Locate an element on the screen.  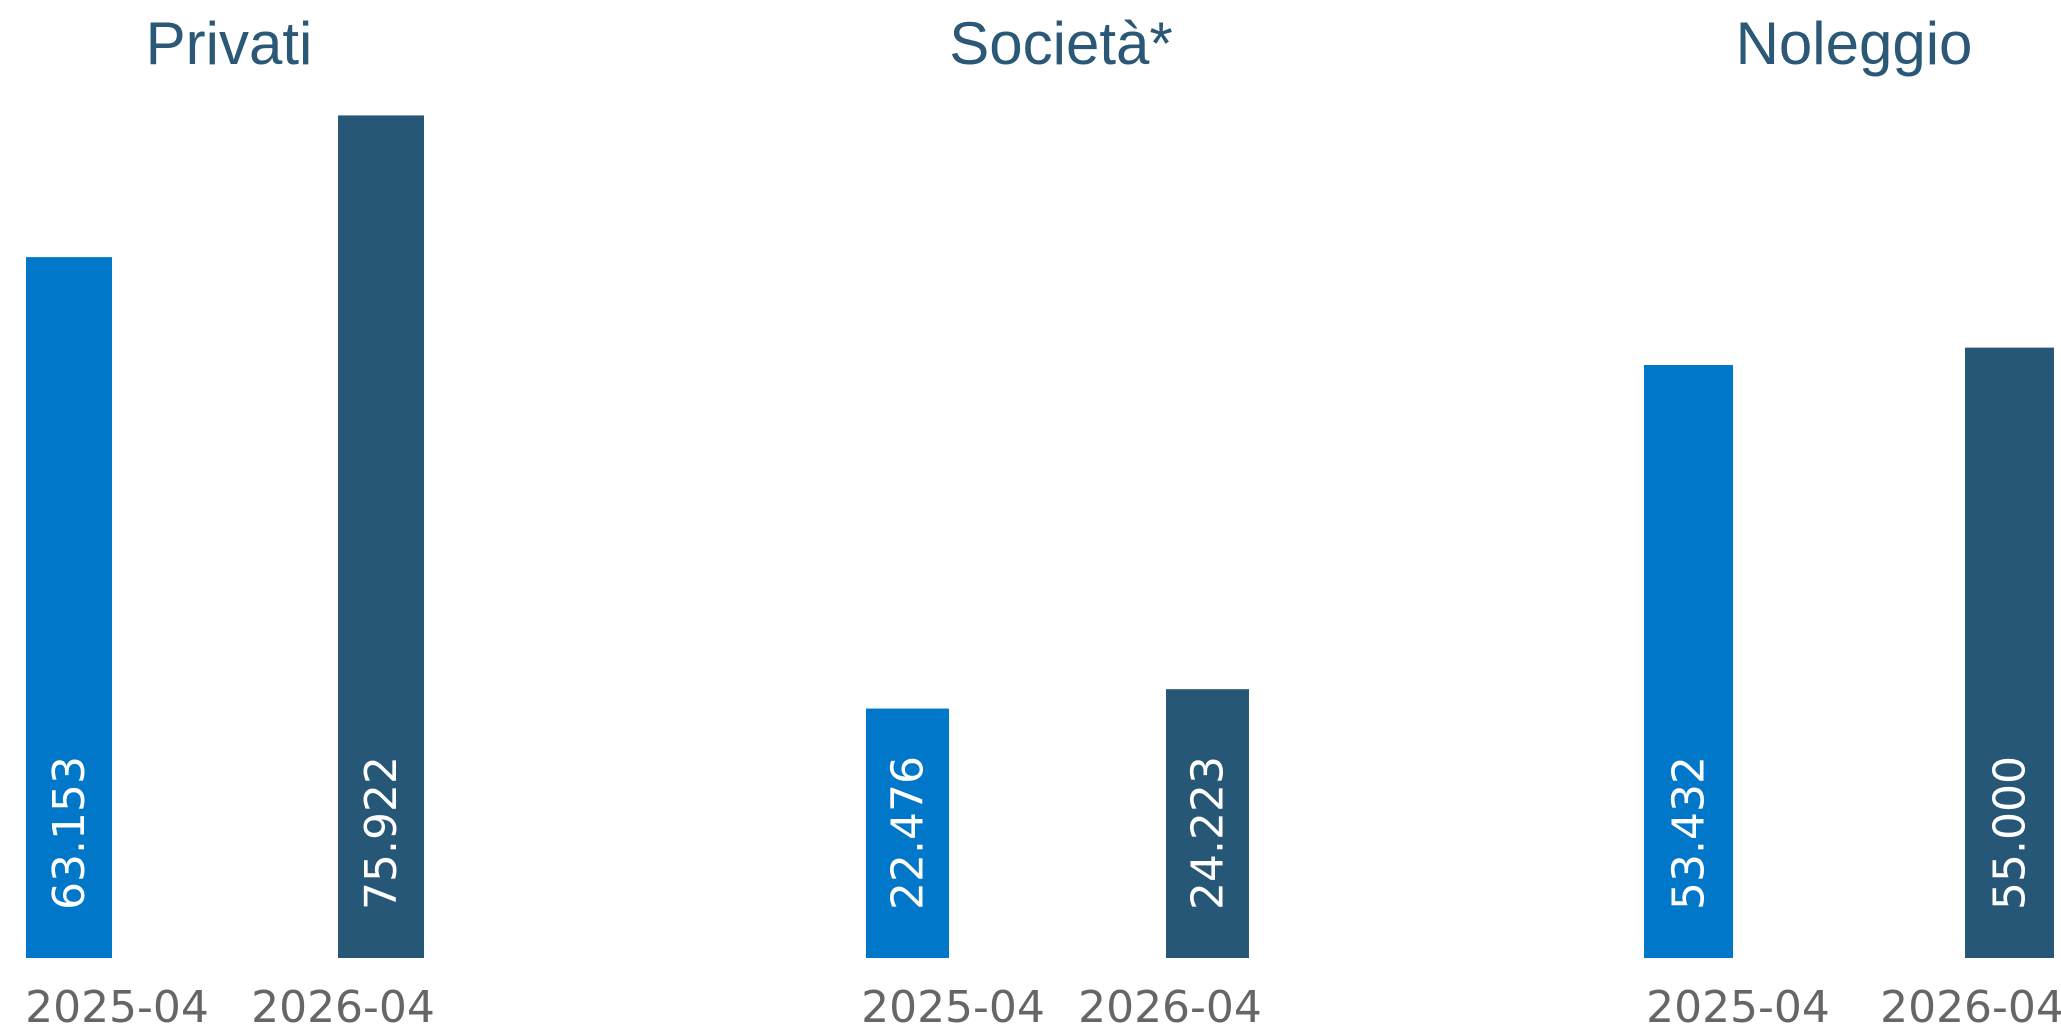
panel-title: Società* is located at coordinates (1060, 43).